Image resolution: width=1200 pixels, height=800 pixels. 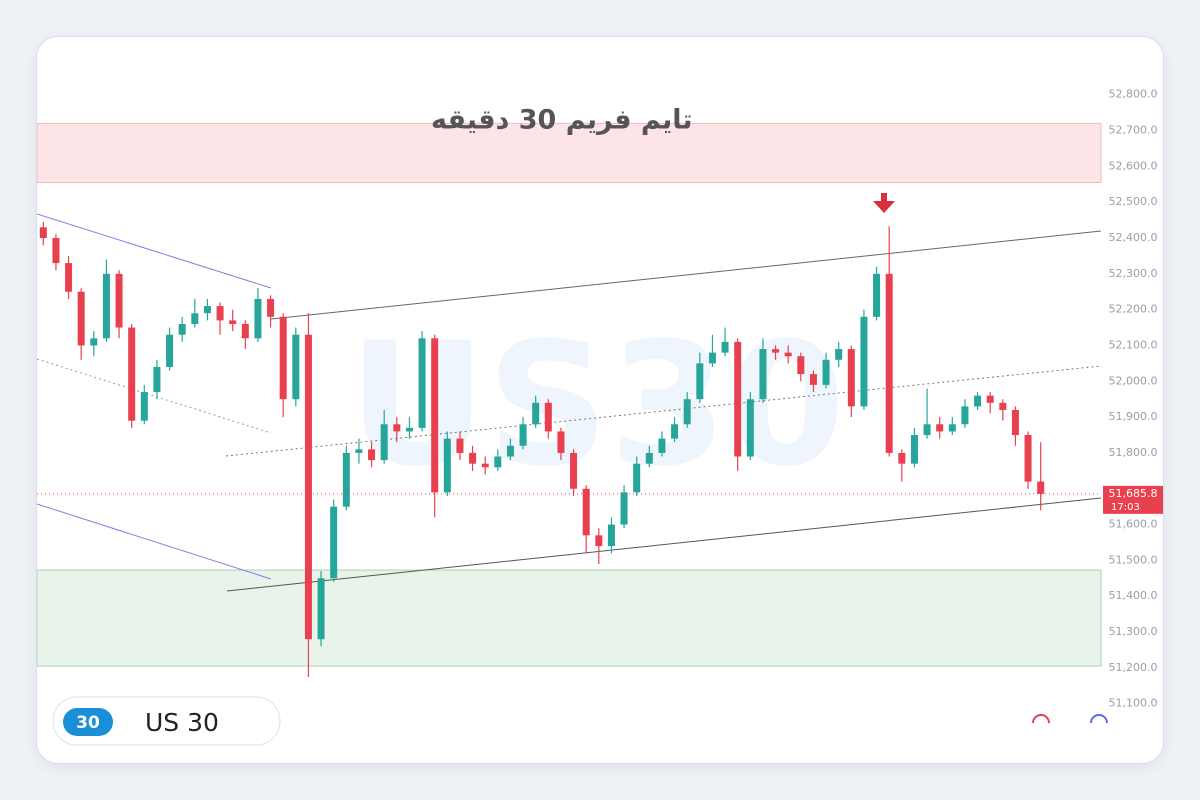 I want to click on y-tick-label: 51,400.0, so click(x=1133, y=595).